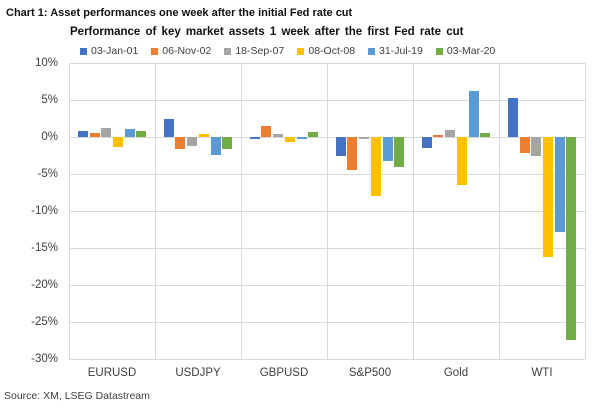 The height and width of the screenshot is (413, 600). What do you see at coordinates (266, 131) in the screenshot?
I see `bar-06-Nov-02-GBPUSD` at bounding box center [266, 131].